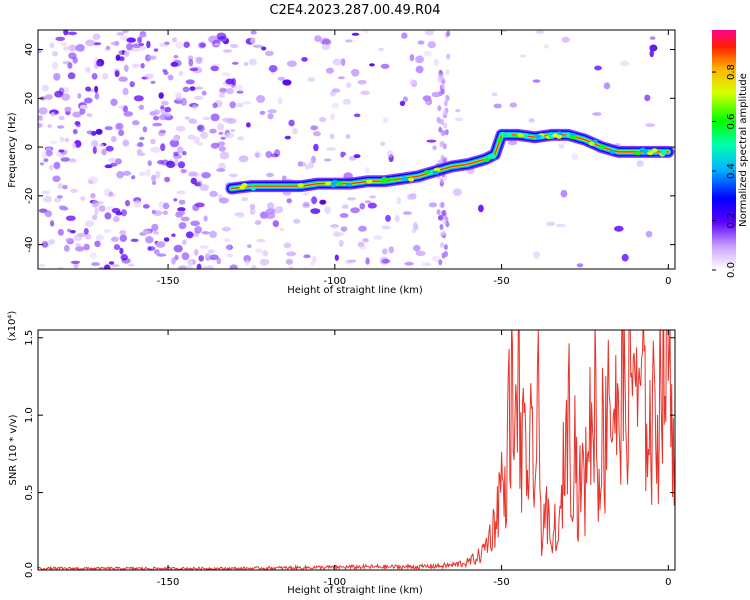 Image resolution: width=750 pixels, height=600 pixels. Describe the element at coordinates (731, 72) in the screenshot. I see `colorbar-tick-label: 0.8` at that location.